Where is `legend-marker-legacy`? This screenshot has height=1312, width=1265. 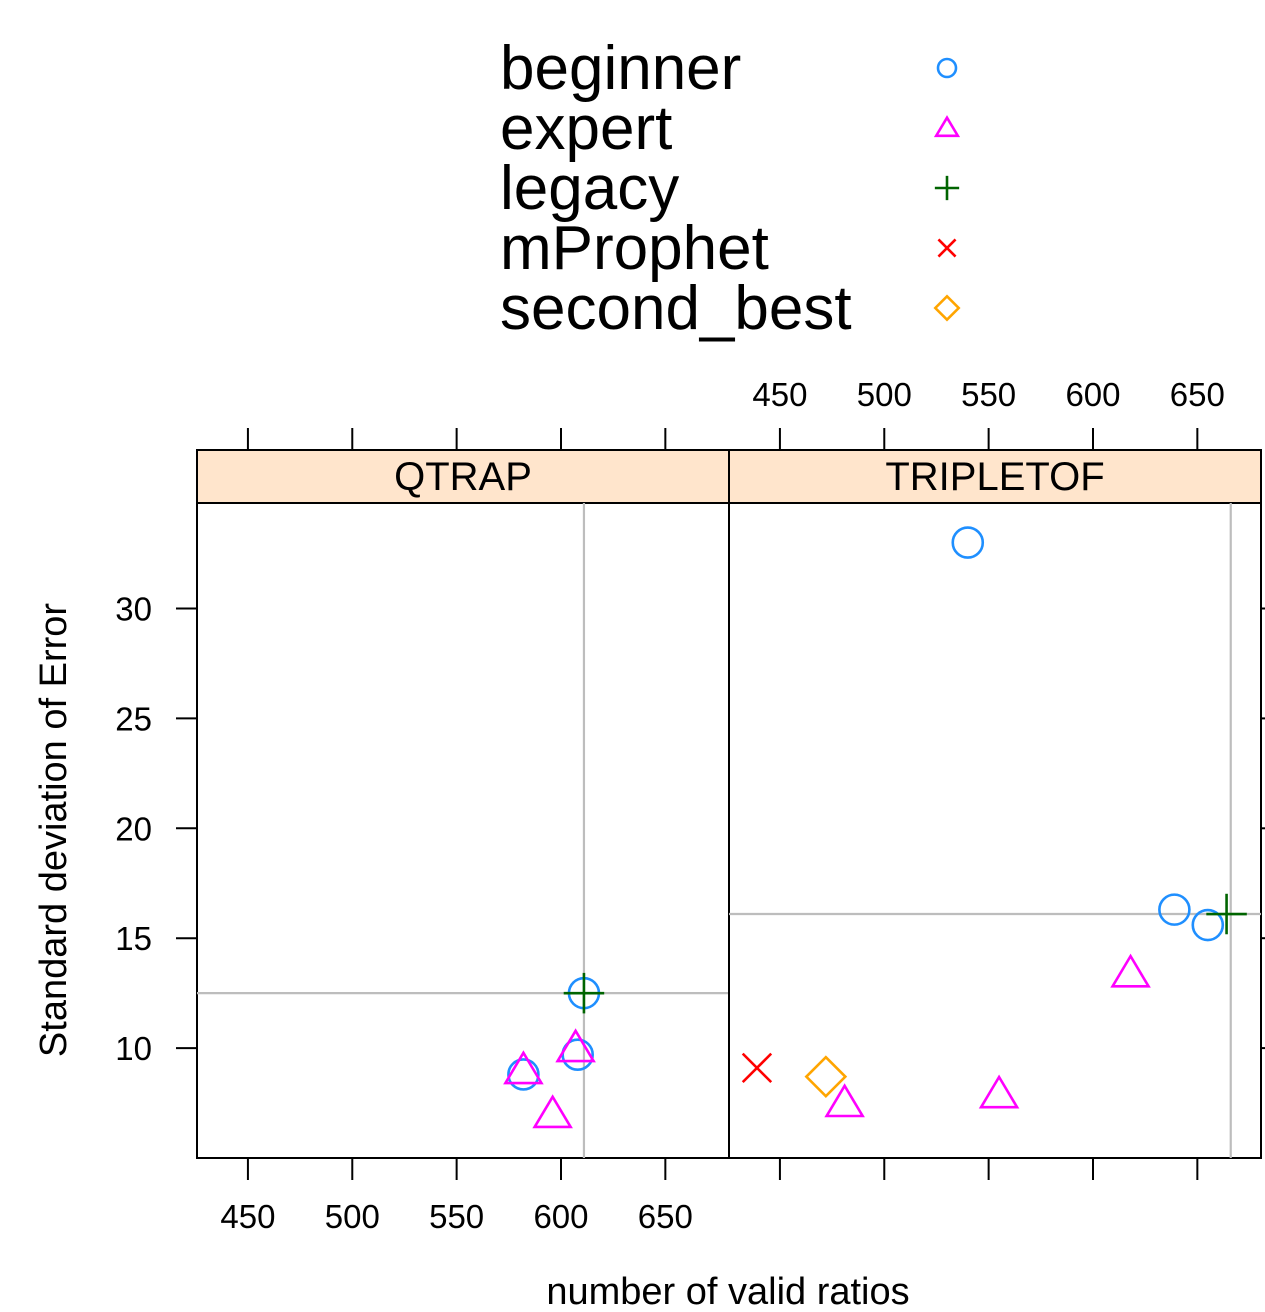
legend-marker-legacy is located at coordinates (947, 188).